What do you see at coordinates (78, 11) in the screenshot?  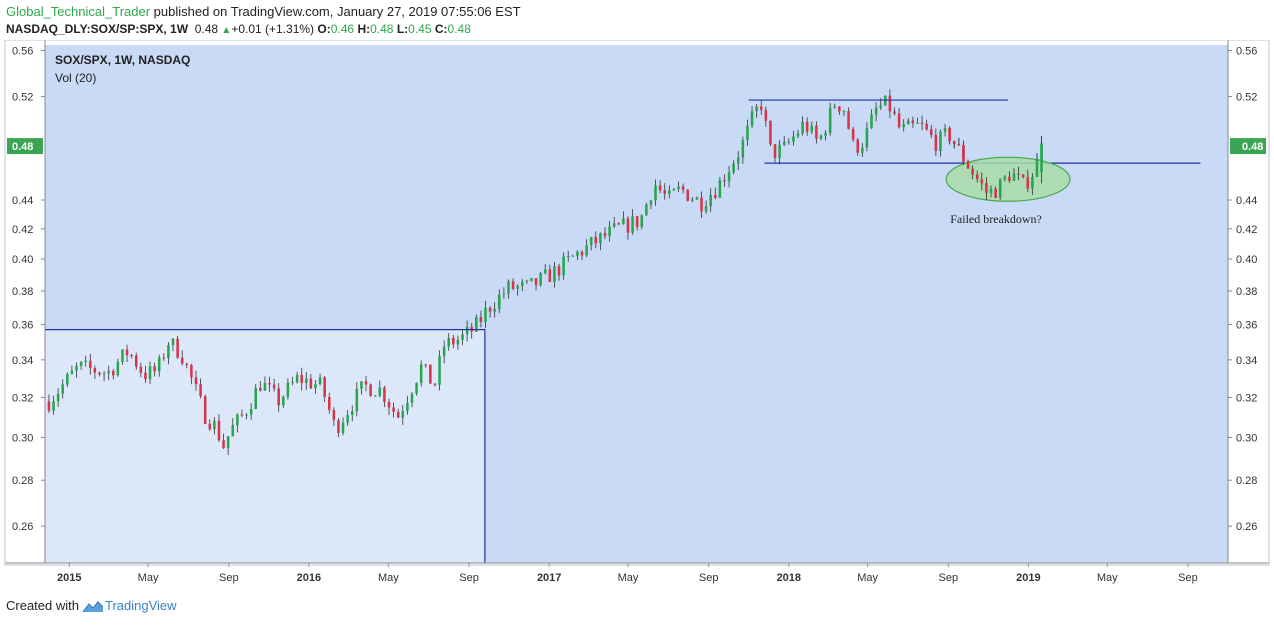 I see `author-link: Global_Technical_Trader` at bounding box center [78, 11].